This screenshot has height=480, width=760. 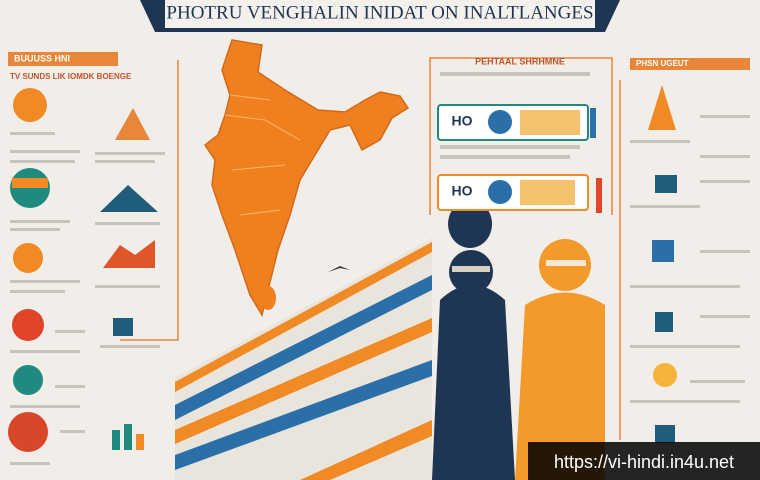 I want to click on bird, so click(x=339, y=269).